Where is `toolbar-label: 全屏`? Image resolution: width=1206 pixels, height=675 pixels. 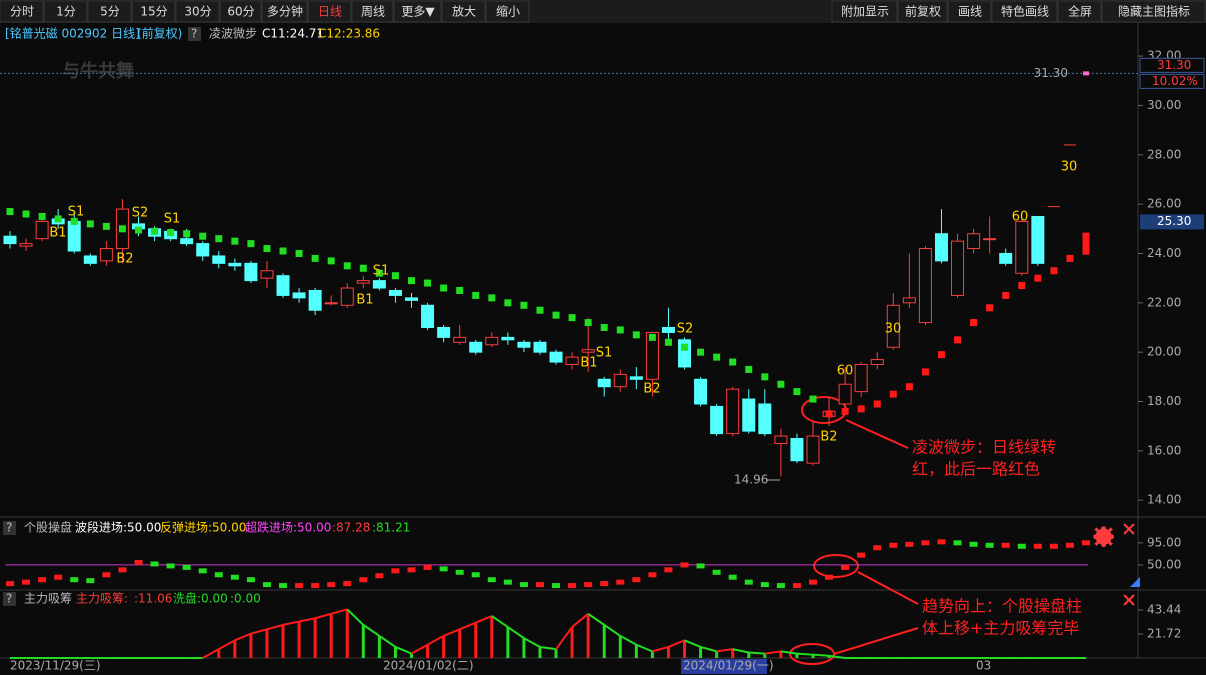 toolbar-label: 全屏 is located at coordinates (1080, 11).